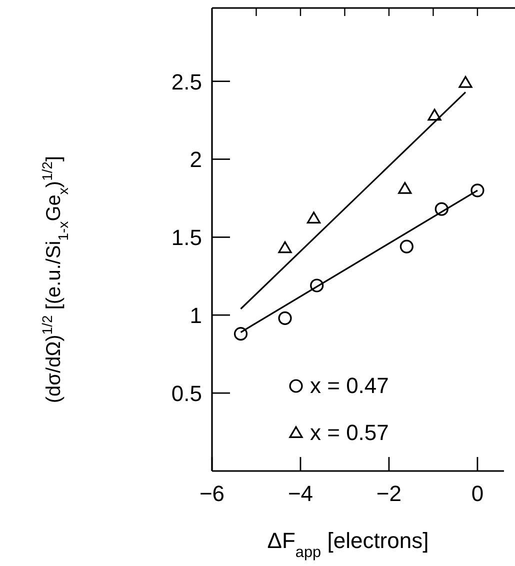  What do you see at coordinates (389, 493) in the screenshot?
I see `x-tick-label: −2` at bounding box center [389, 493].